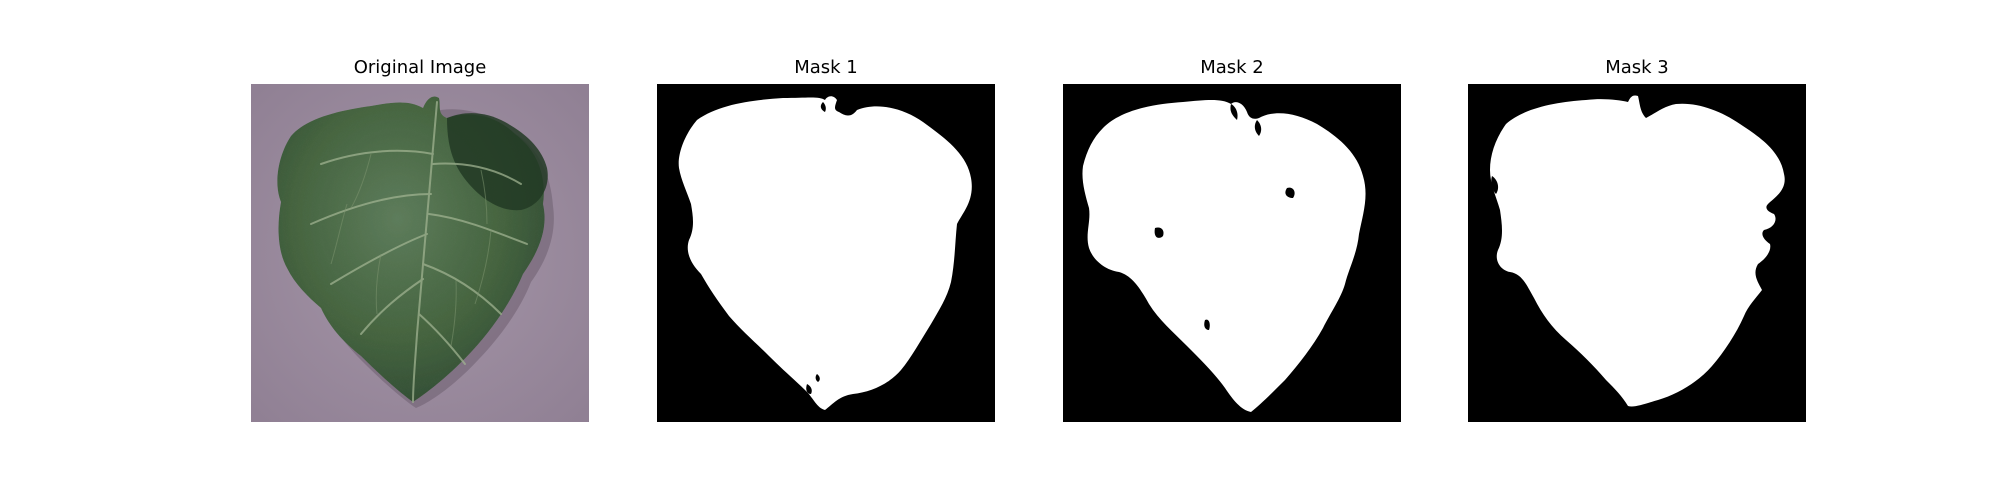  I want to click on mask-1-image, so click(826, 253).